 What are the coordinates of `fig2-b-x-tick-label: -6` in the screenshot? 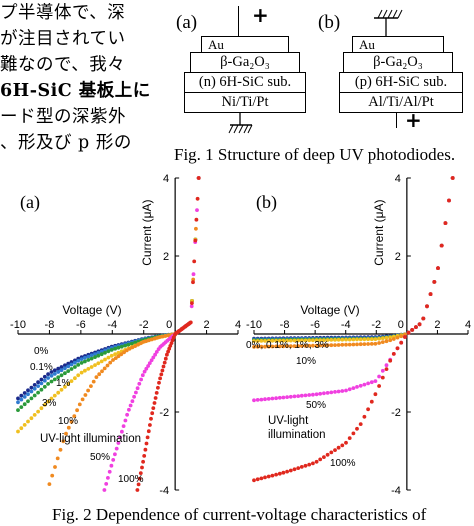 It's located at (315, 325).